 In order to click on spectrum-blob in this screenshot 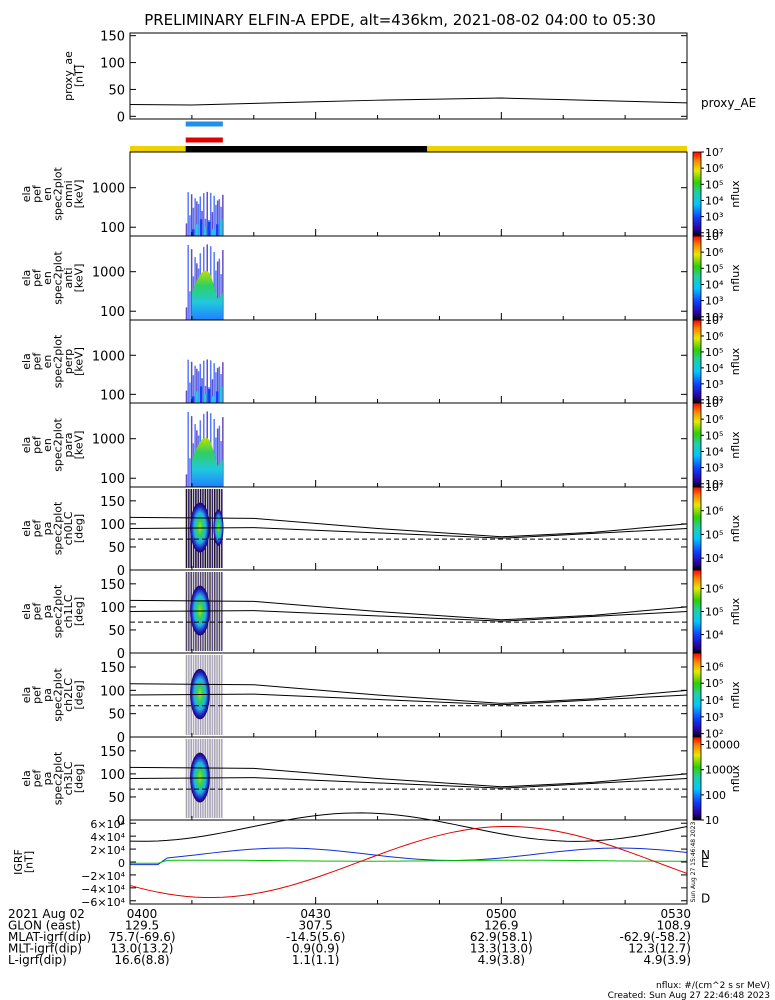, I will do `click(207, 462)`.